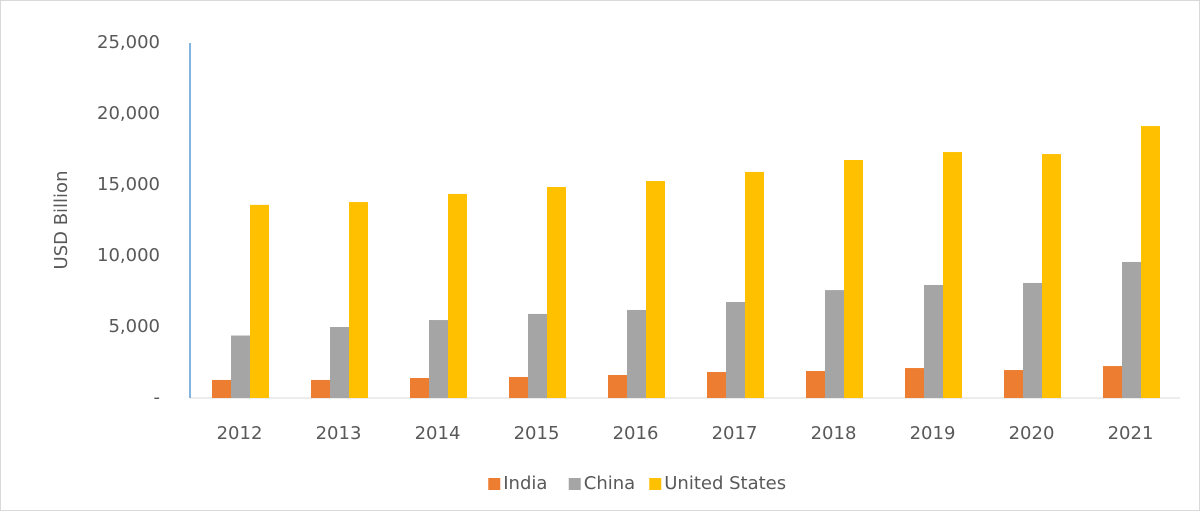 The height and width of the screenshot is (512, 1201). What do you see at coordinates (1032, 433) in the screenshot?
I see `x-tick-label: 2020` at bounding box center [1032, 433].